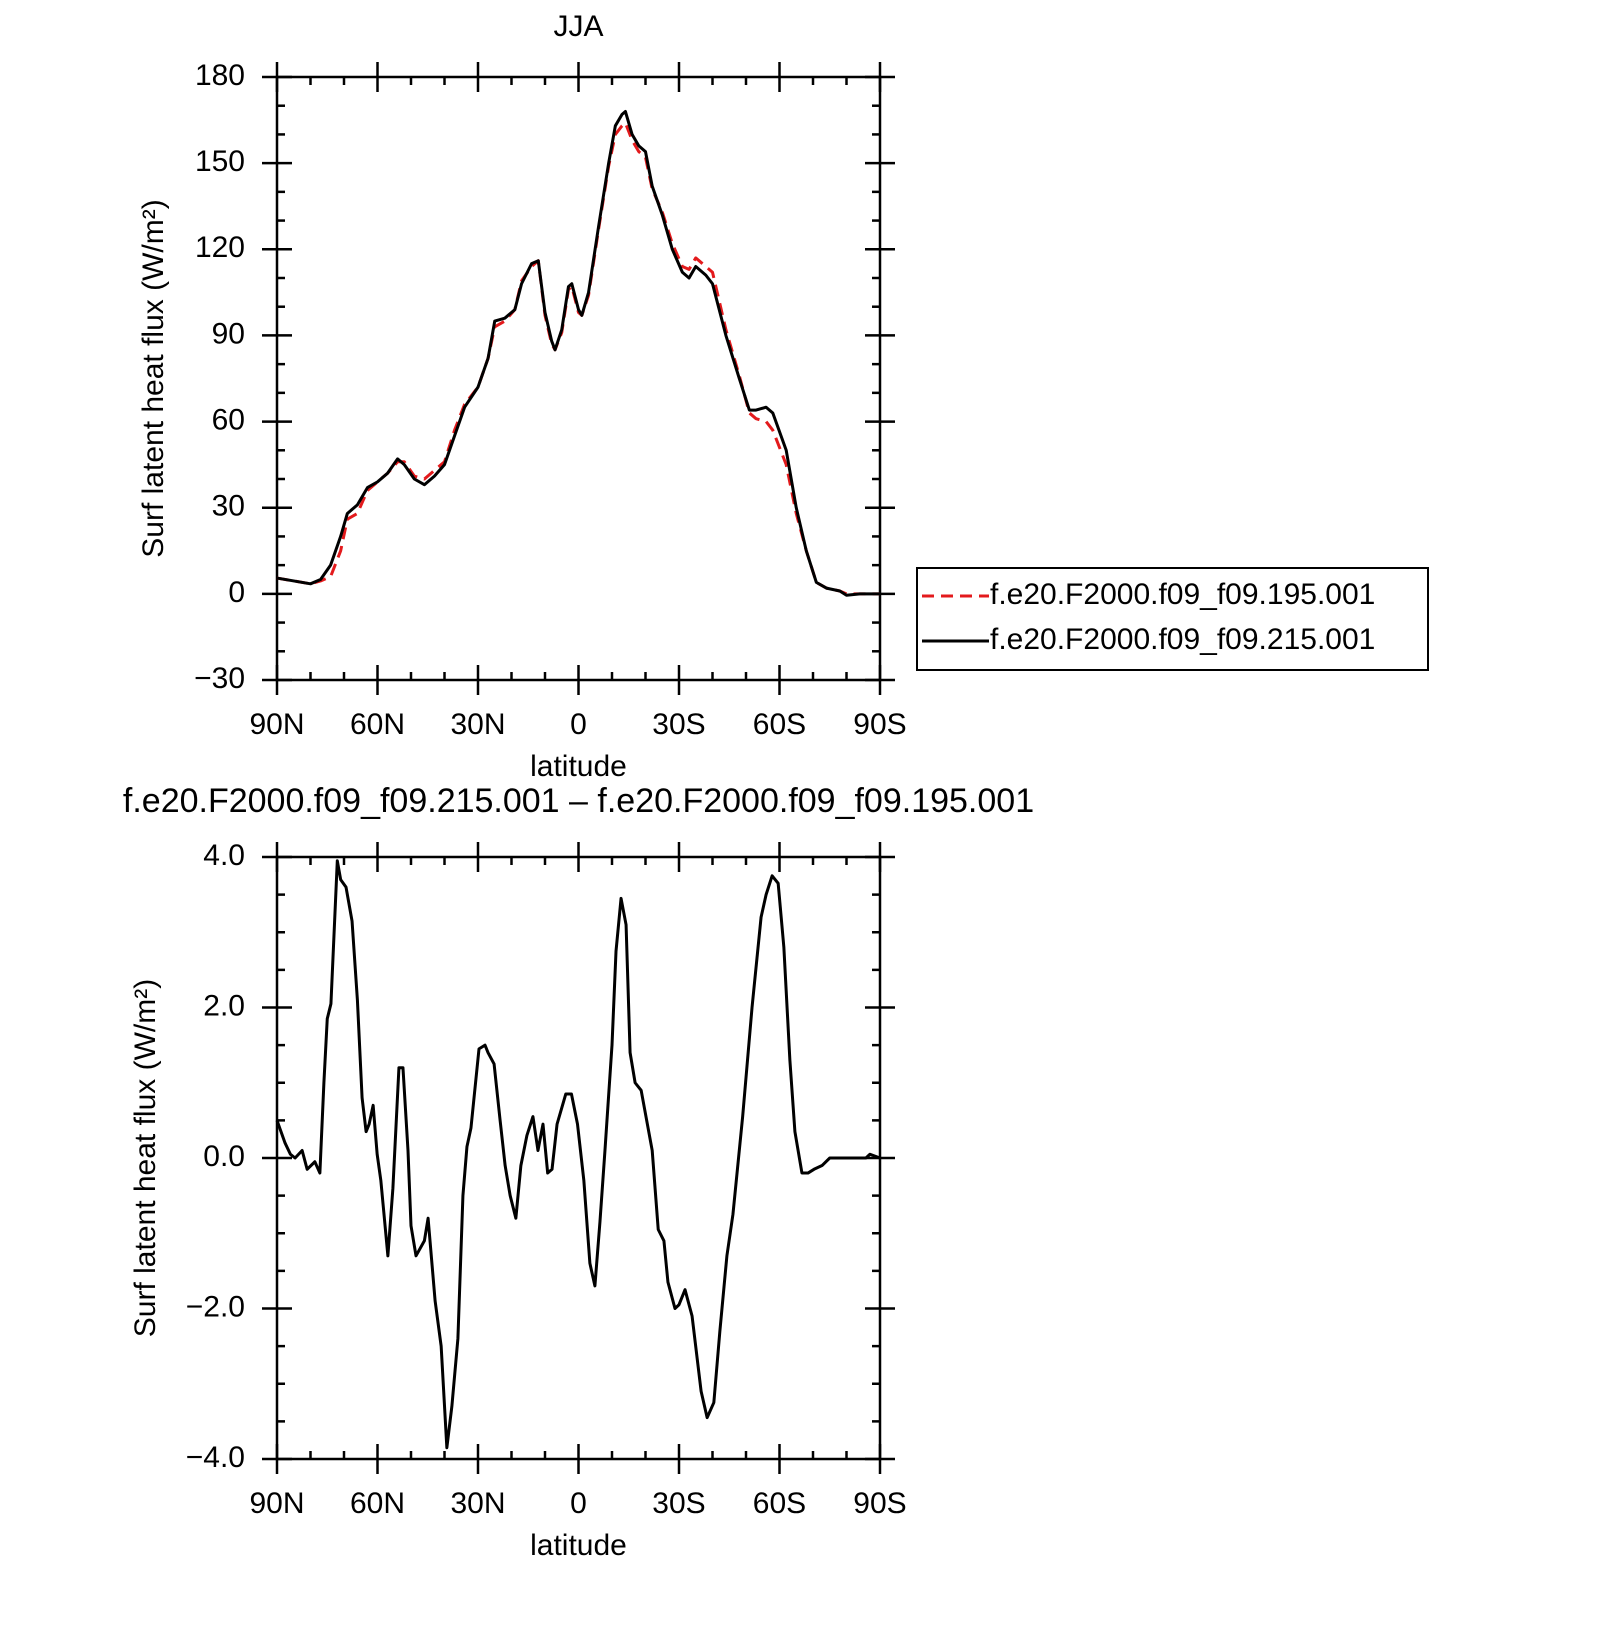  What do you see at coordinates (224, 1005) in the screenshot?
I see `y-tick-label: 2.0` at bounding box center [224, 1005].